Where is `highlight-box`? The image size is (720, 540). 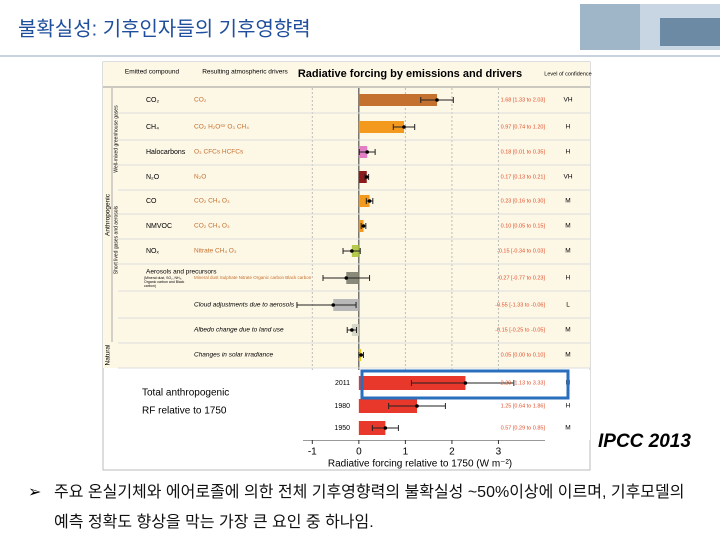 highlight-box is located at coordinates (465, 384).